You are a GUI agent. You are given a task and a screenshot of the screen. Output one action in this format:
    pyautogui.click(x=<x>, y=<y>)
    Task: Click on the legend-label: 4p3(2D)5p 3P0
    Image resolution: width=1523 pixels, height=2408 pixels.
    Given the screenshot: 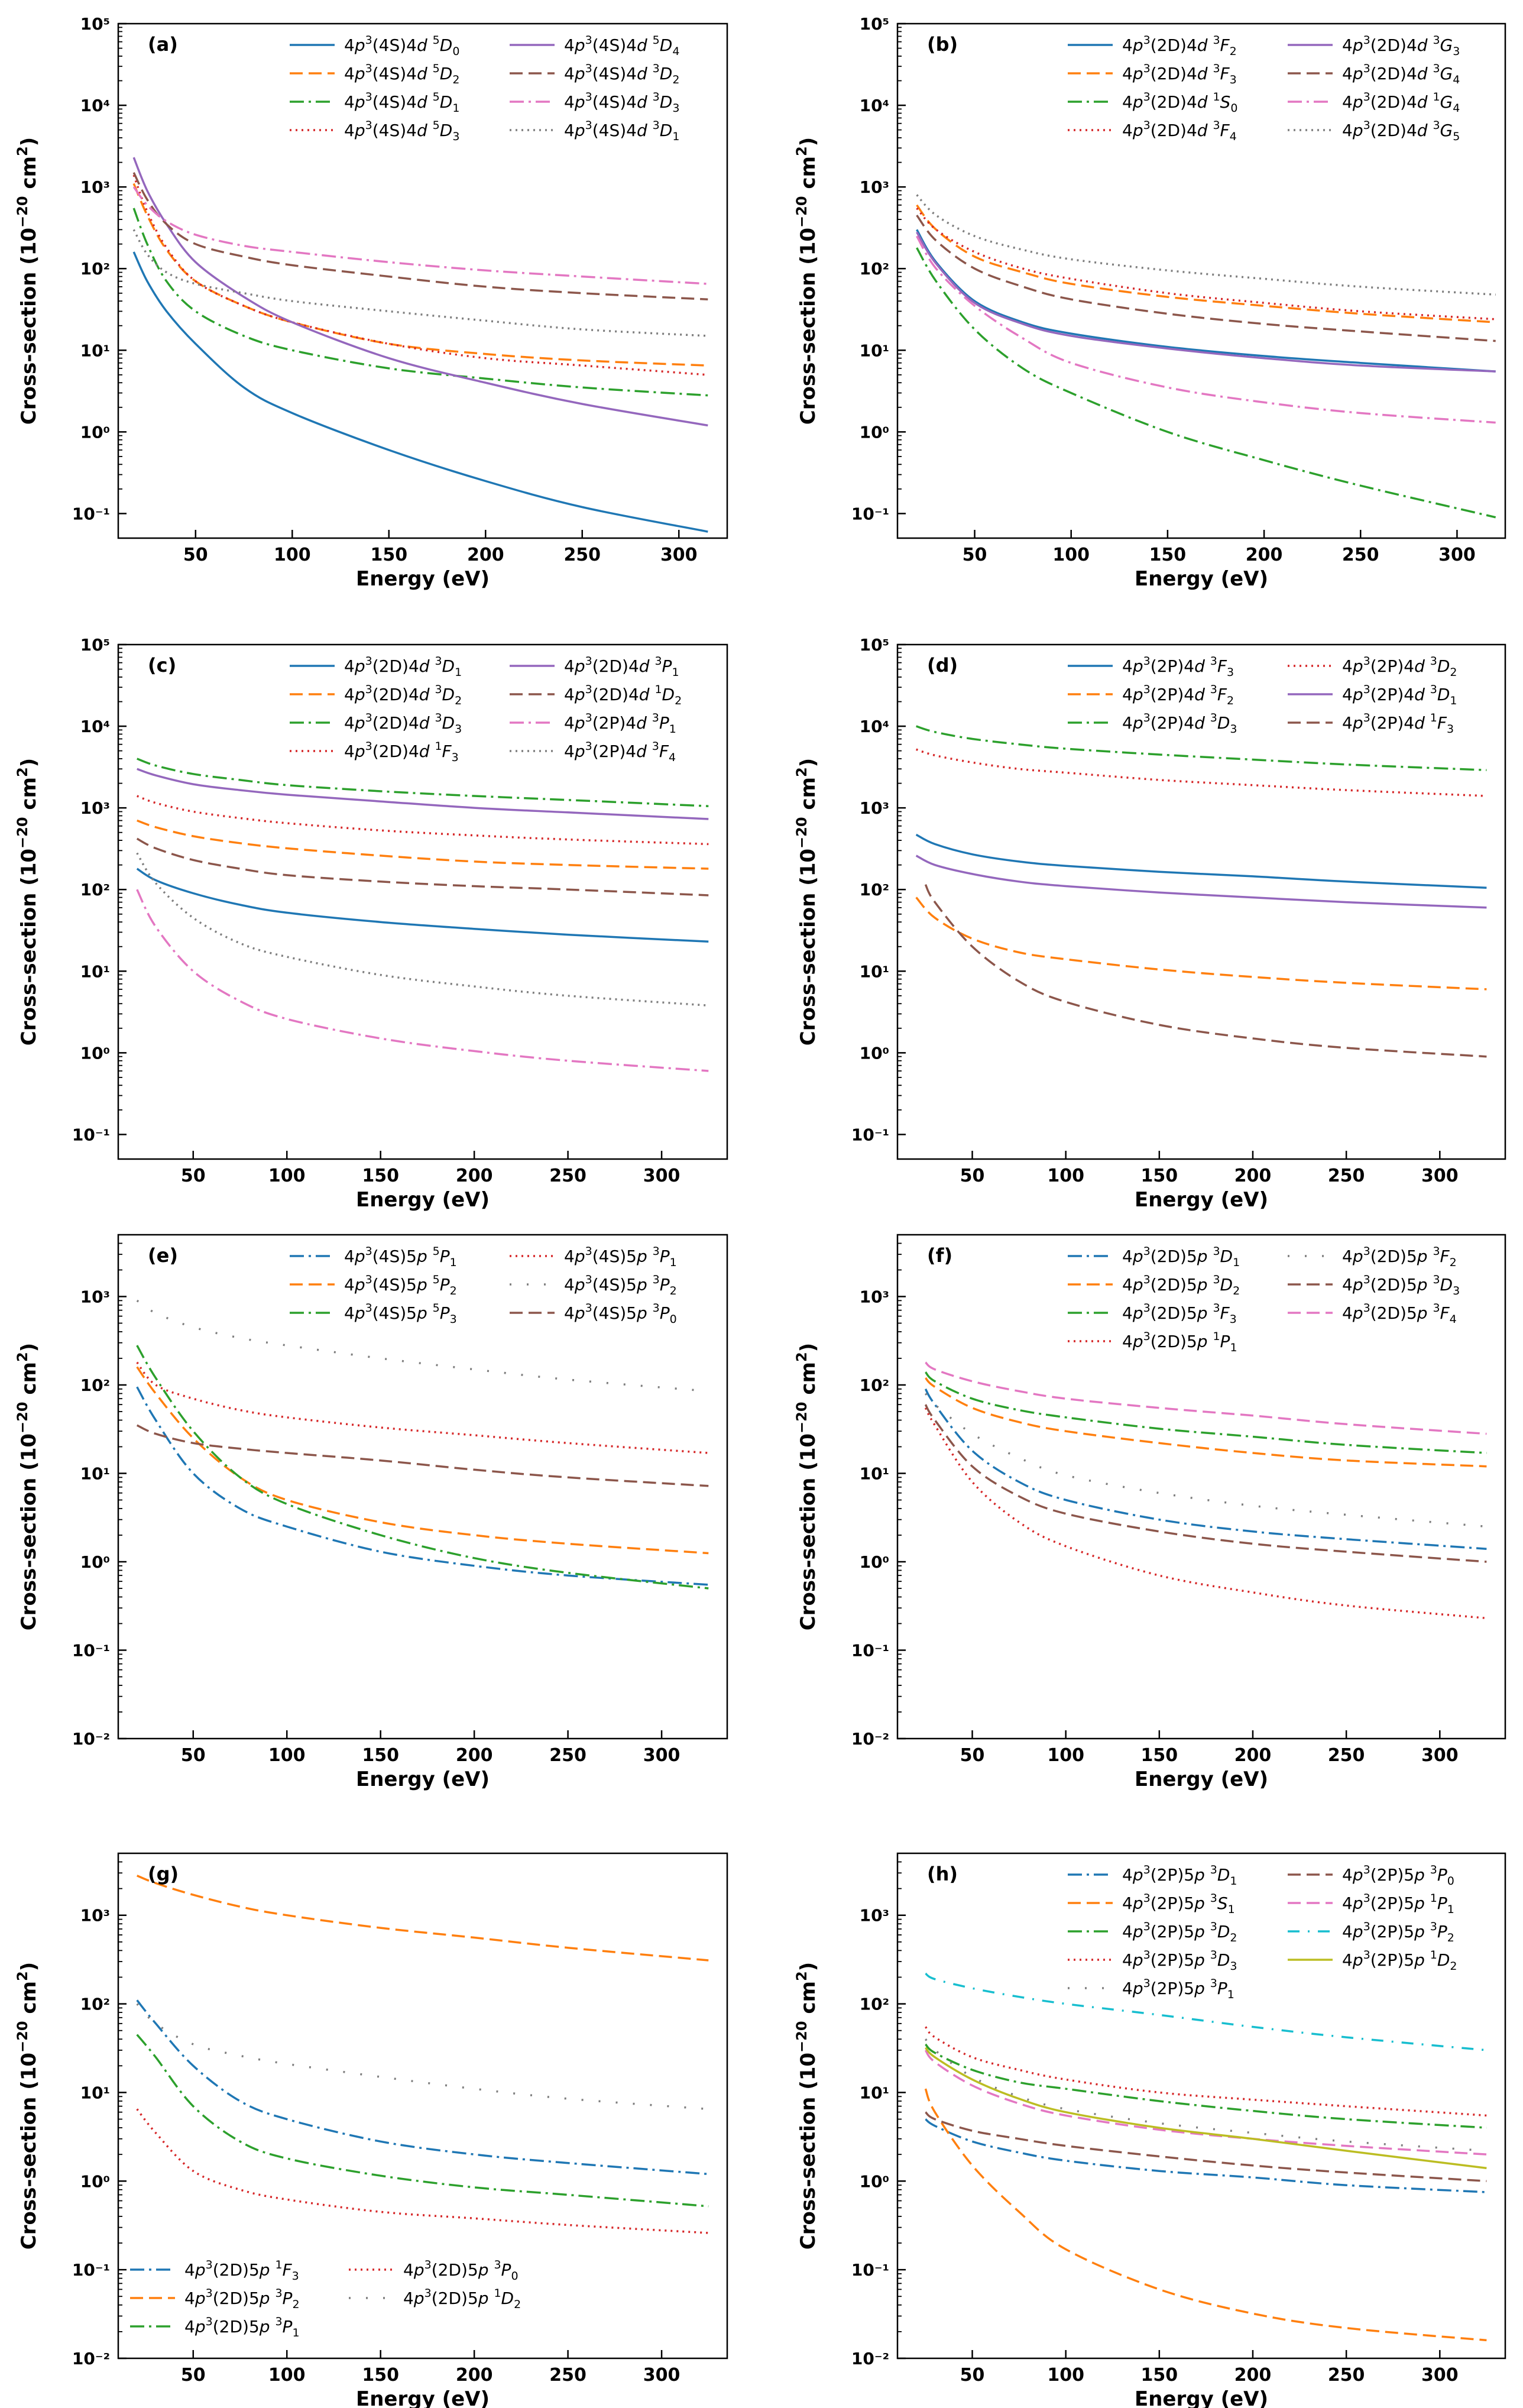 What is the action you would take?
    pyautogui.click(x=461, y=2270)
    